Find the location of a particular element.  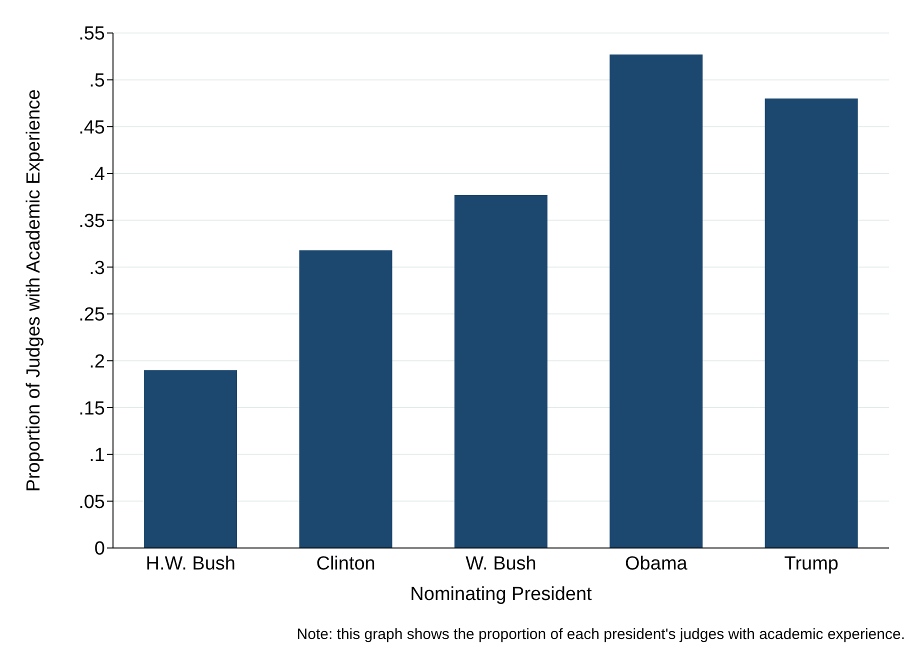

y-tick-label: .45 is located at coordinates (91, 127).